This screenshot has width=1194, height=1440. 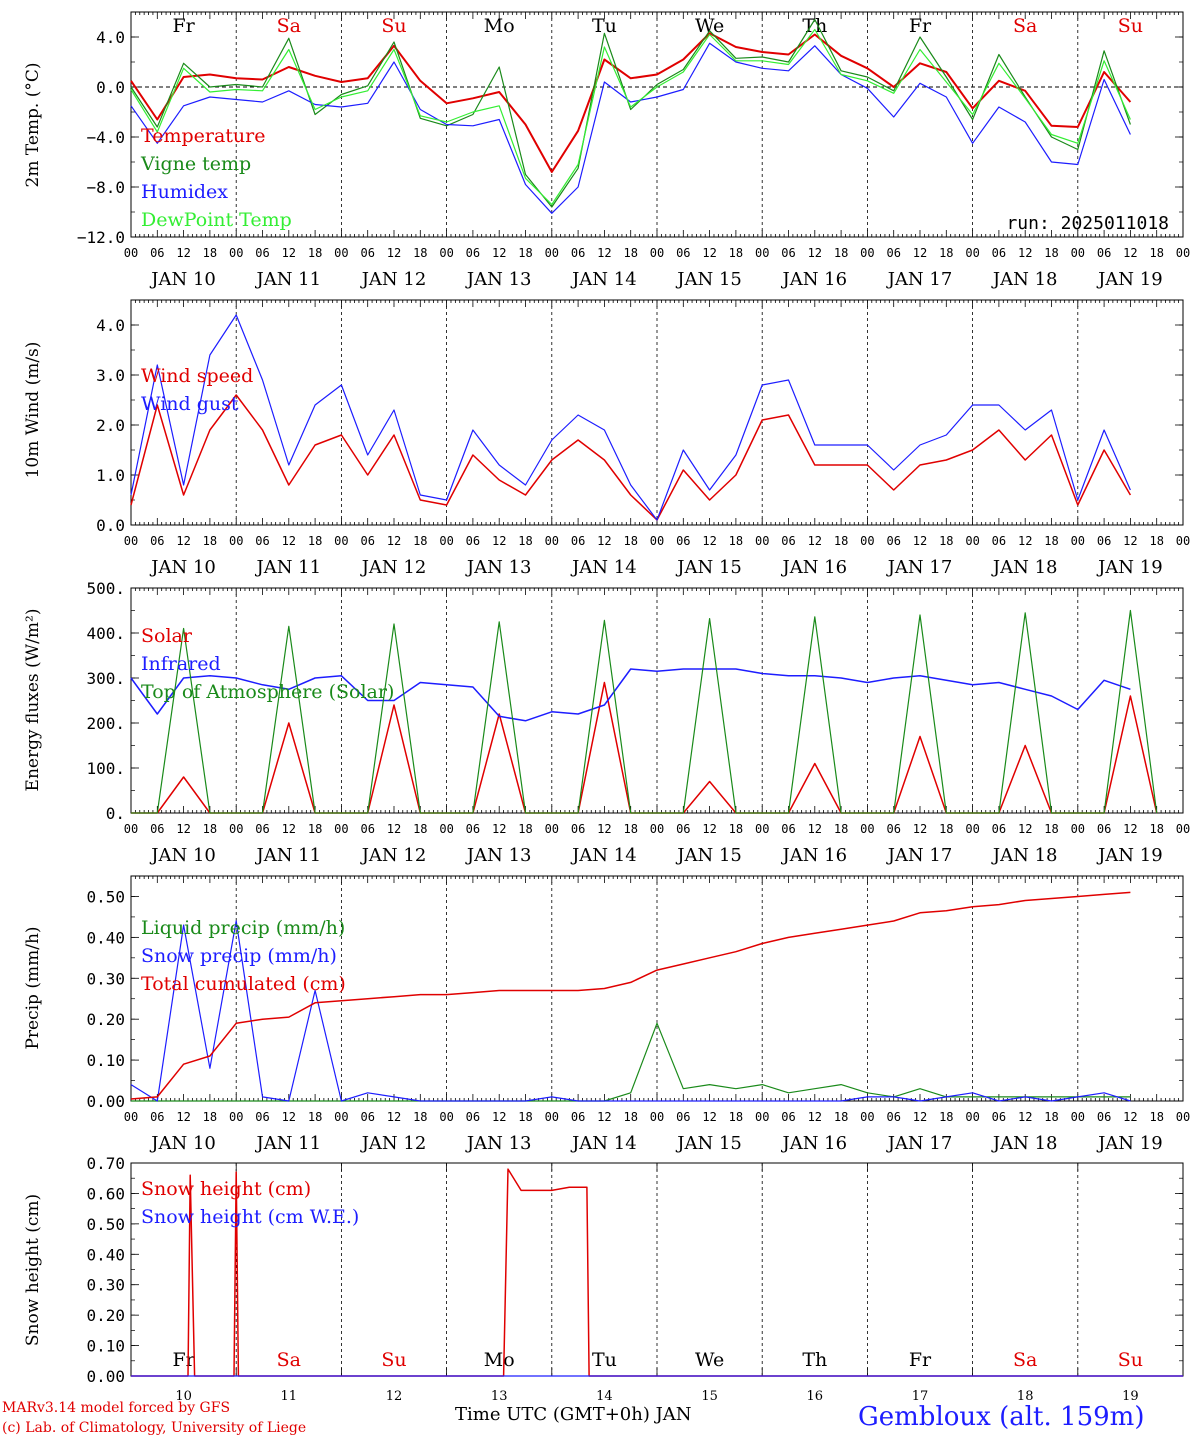 What do you see at coordinates (920, 1396) in the screenshot?
I see `day-number-label: 17` at bounding box center [920, 1396].